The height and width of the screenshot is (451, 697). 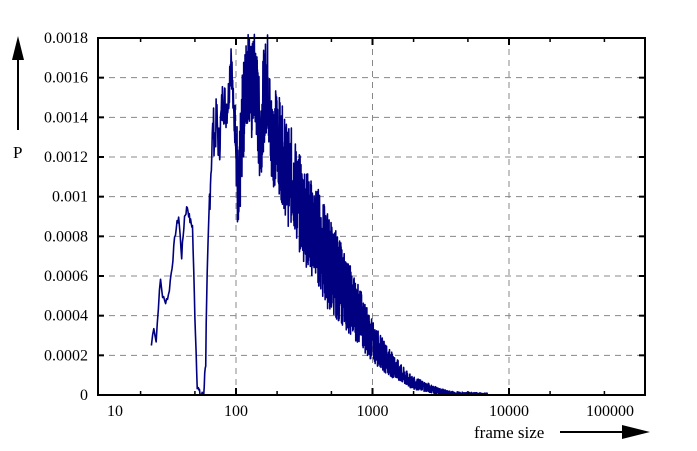 I want to click on x-axis-label: frame size, so click(x=509, y=432).